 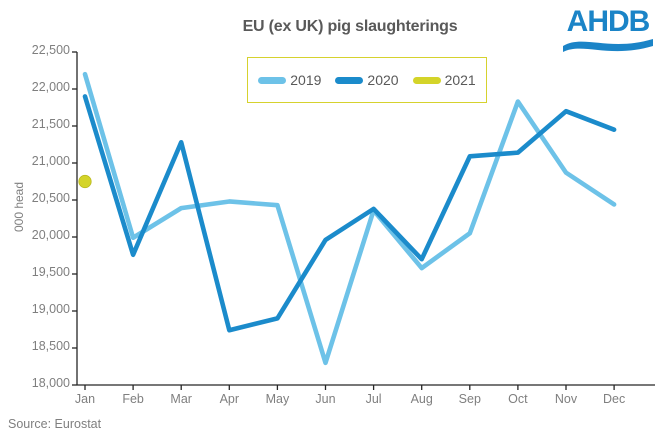 What do you see at coordinates (373, 399) in the screenshot?
I see `x-axis-tick-label: Jul` at bounding box center [373, 399].